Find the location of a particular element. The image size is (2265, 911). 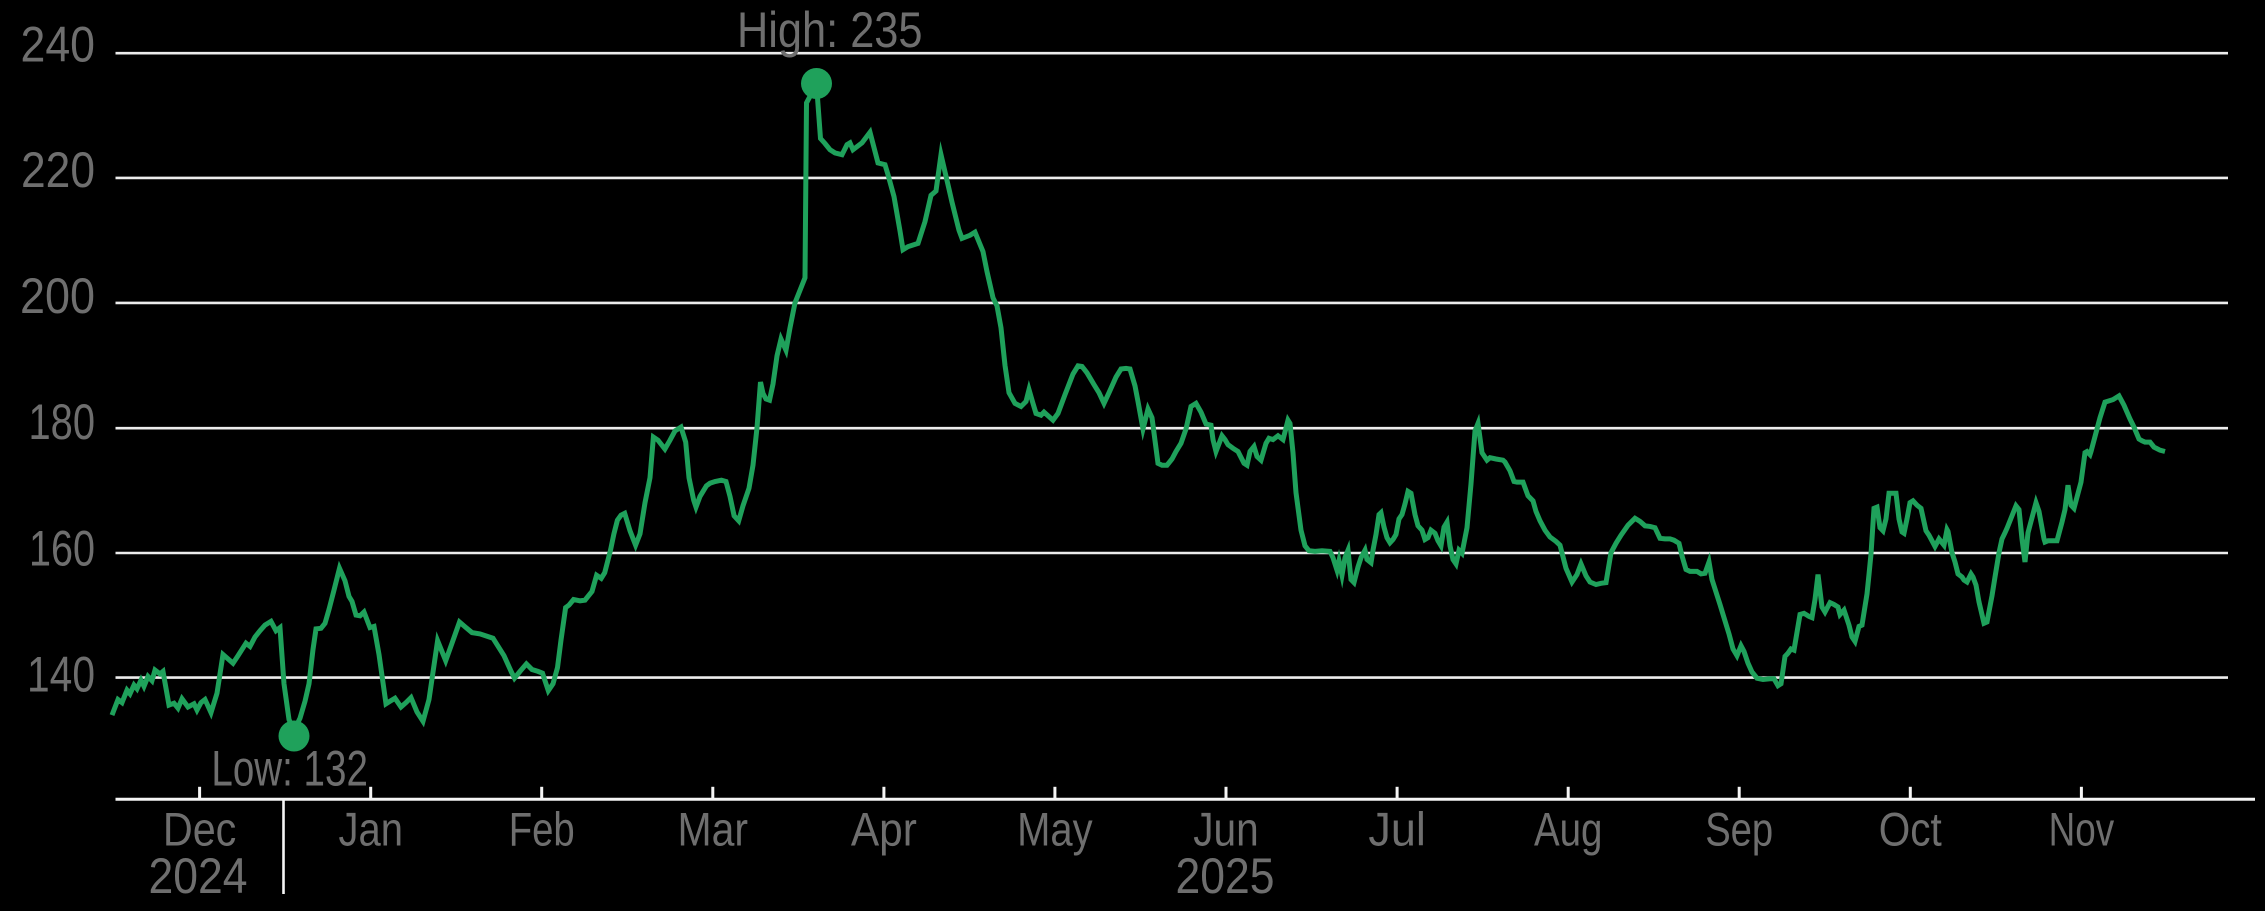

svg-text: Sep is located at coordinates (1739, 828).